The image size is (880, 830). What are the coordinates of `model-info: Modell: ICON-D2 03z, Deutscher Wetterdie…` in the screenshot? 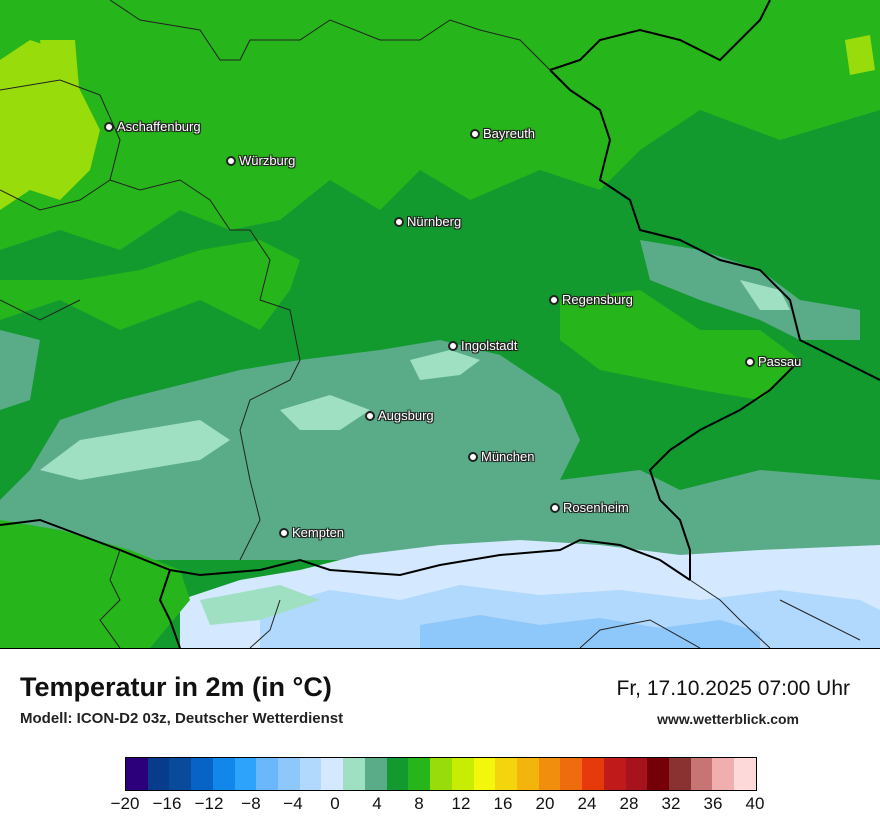 It's located at (182, 718).